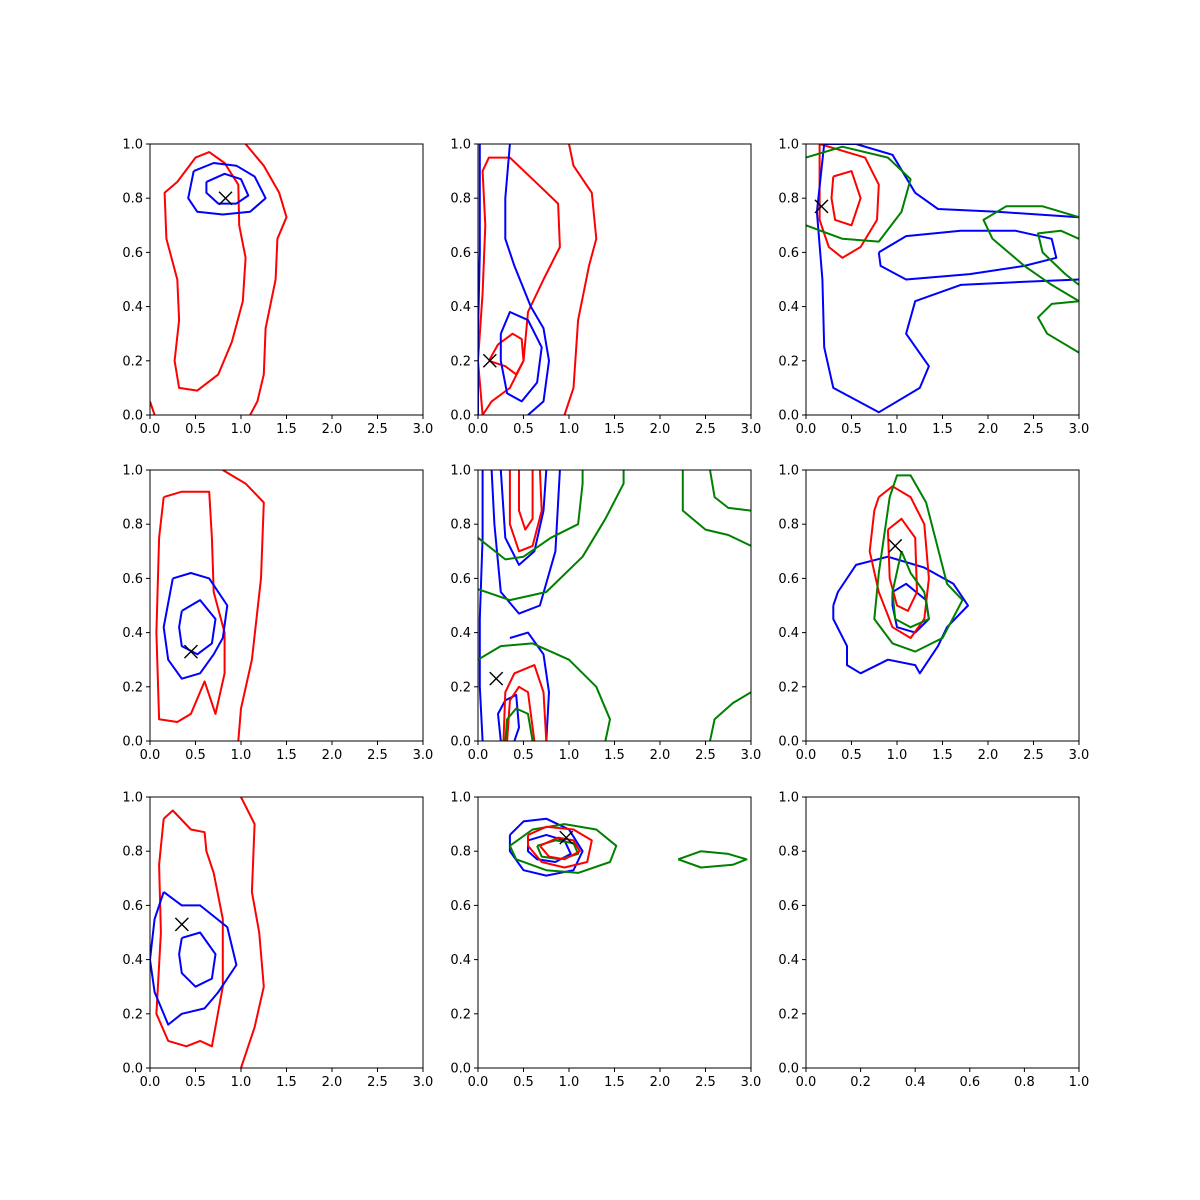 The image size is (1200, 1200). What do you see at coordinates (1024, 1082) in the screenshot?
I see `x-tick-label: 0.8` at bounding box center [1024, 1082].